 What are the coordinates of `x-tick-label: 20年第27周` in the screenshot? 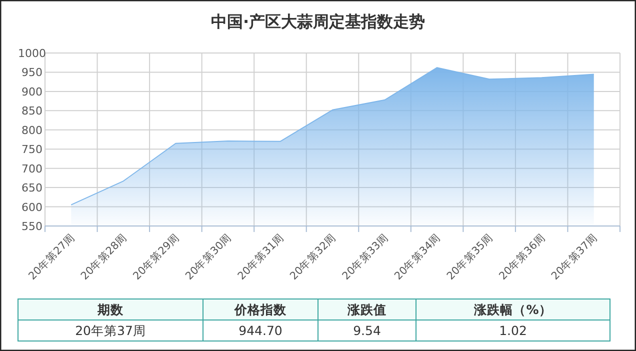 It's located at (52, 257).